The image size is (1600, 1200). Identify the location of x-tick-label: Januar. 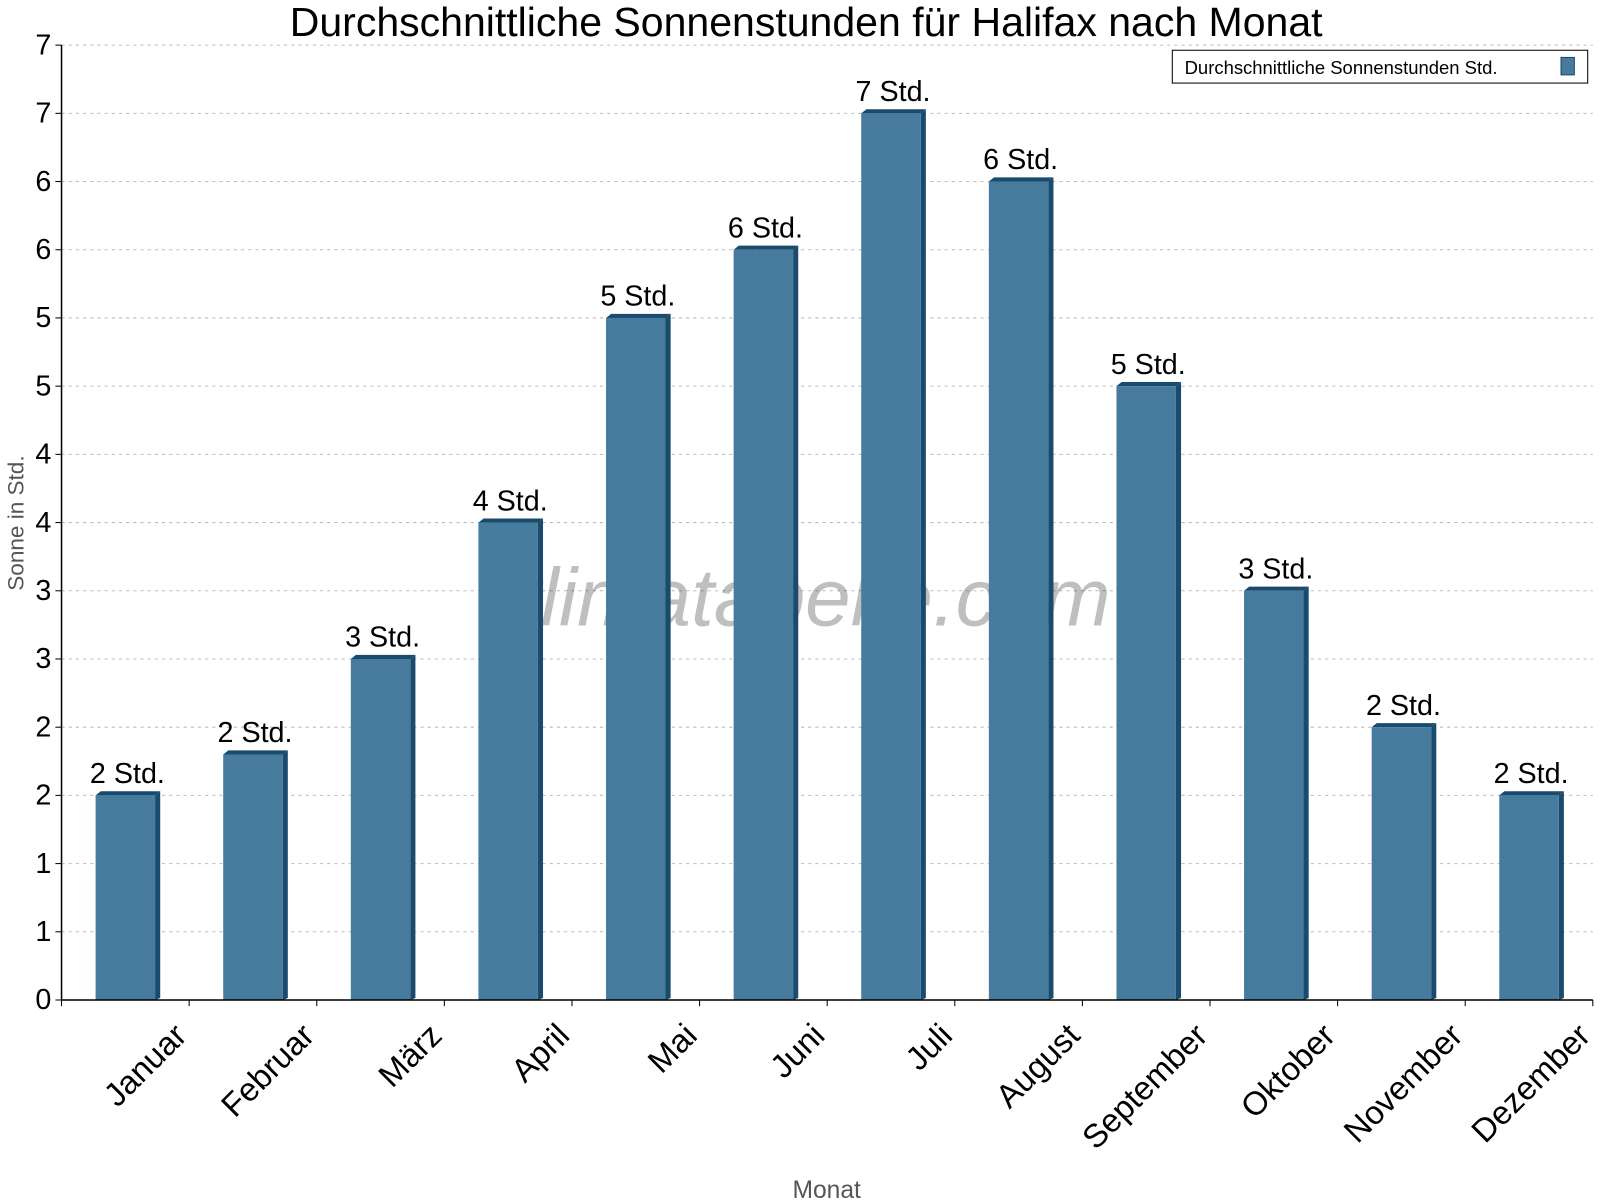
(144, 1064).